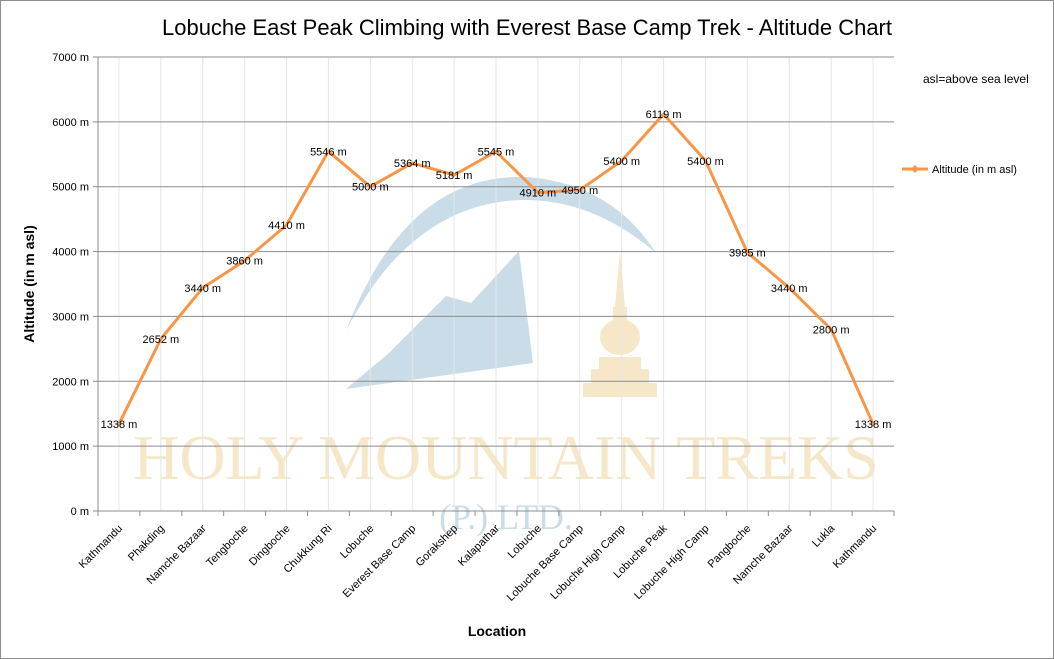 This screenshot has height=659, width=1054. I want to click on data-label: 2800 m, so click(831, 330).